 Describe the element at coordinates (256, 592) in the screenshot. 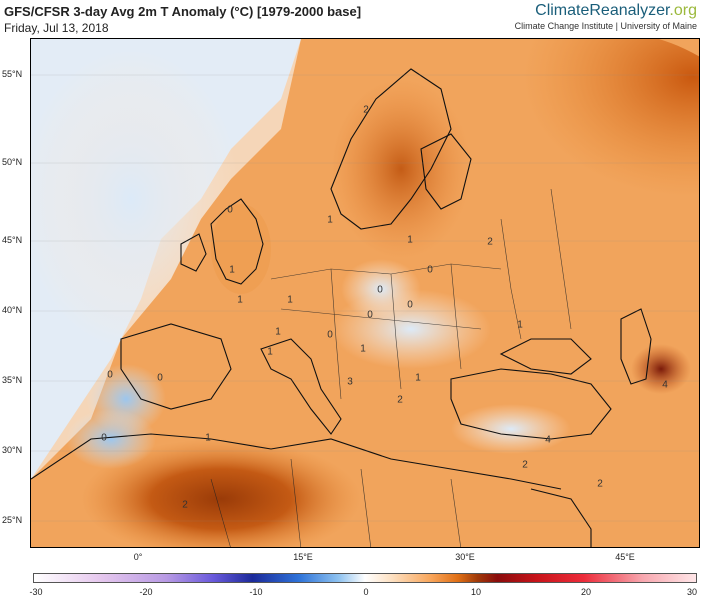

I see `colorbar-tick: -10` at that location.